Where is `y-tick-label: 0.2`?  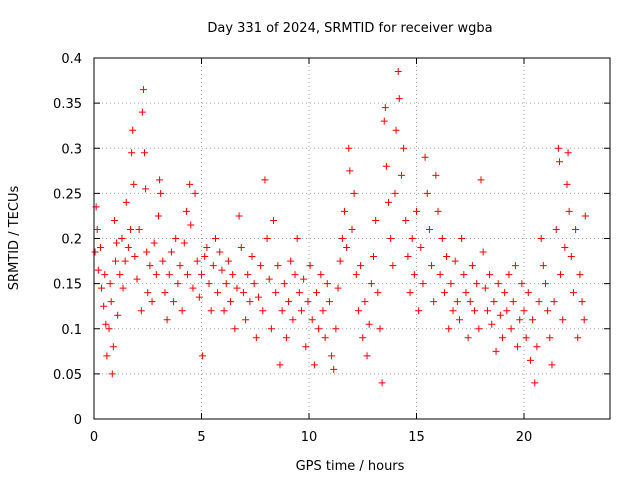 y-tick-label: 0.2 is located at coordinates (71, 240).